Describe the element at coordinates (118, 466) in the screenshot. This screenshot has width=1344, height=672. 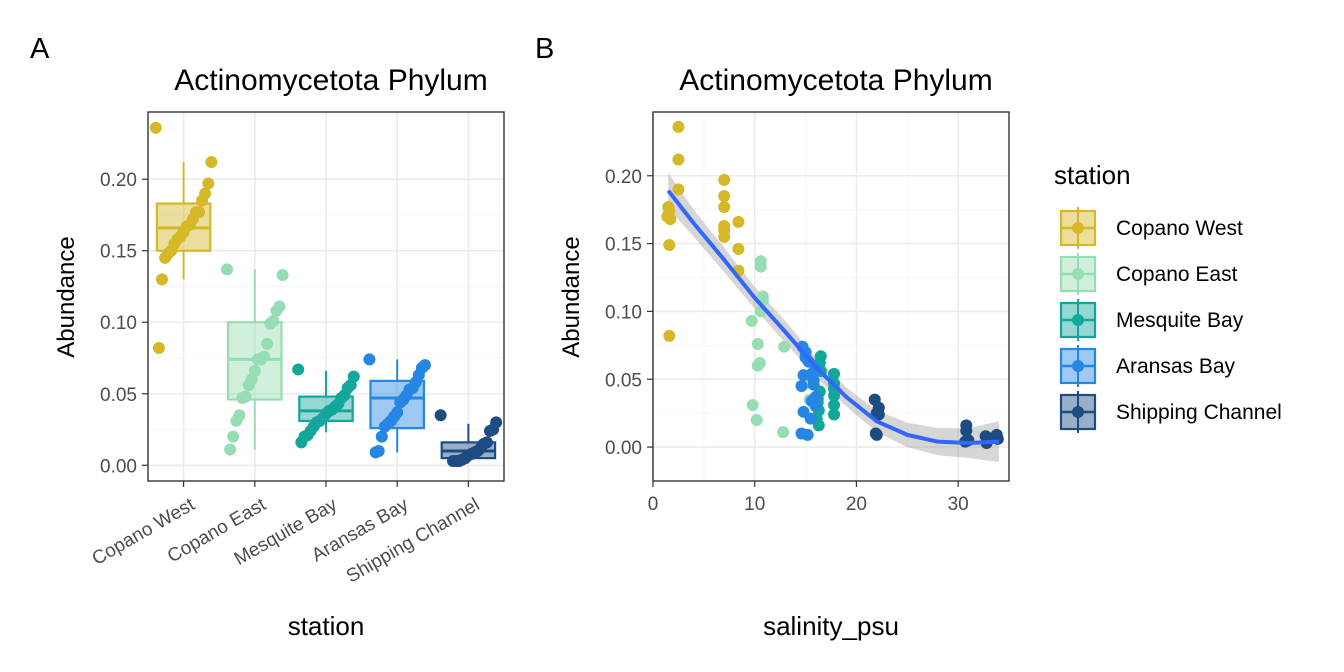
I see `panel-a-y-tick-label: 0.00` at that location.